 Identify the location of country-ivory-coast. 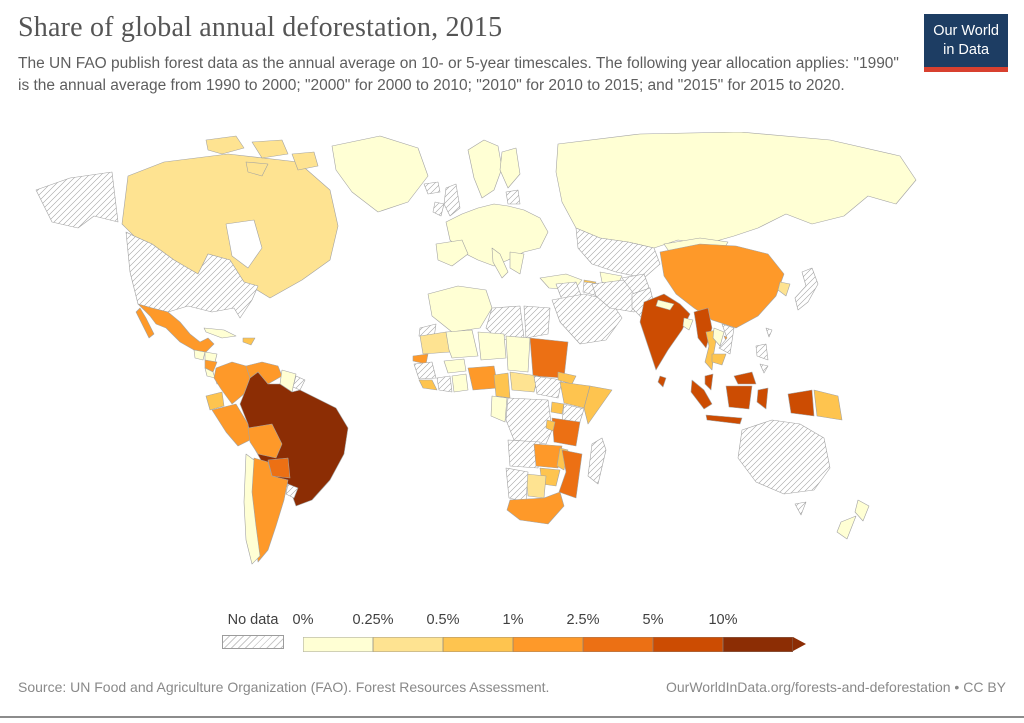
(444, 384).